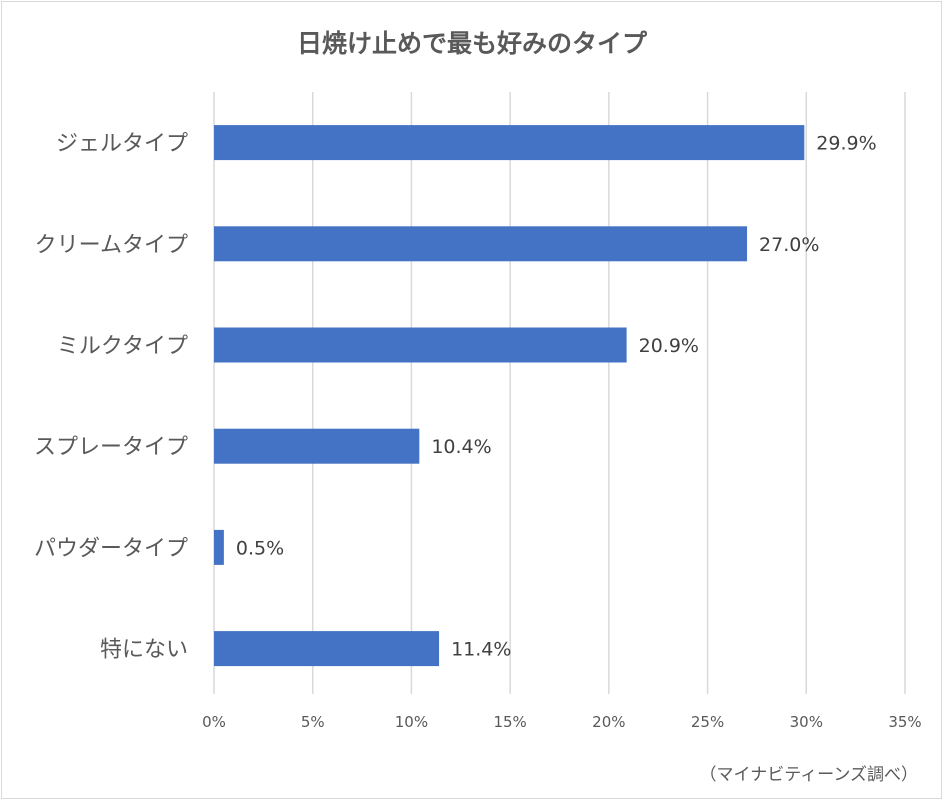  Describe the element at coordinates (472, 43) in the screenshot. I see `chart-title: 日焼け止めで最も好みのタイプ` at that location.